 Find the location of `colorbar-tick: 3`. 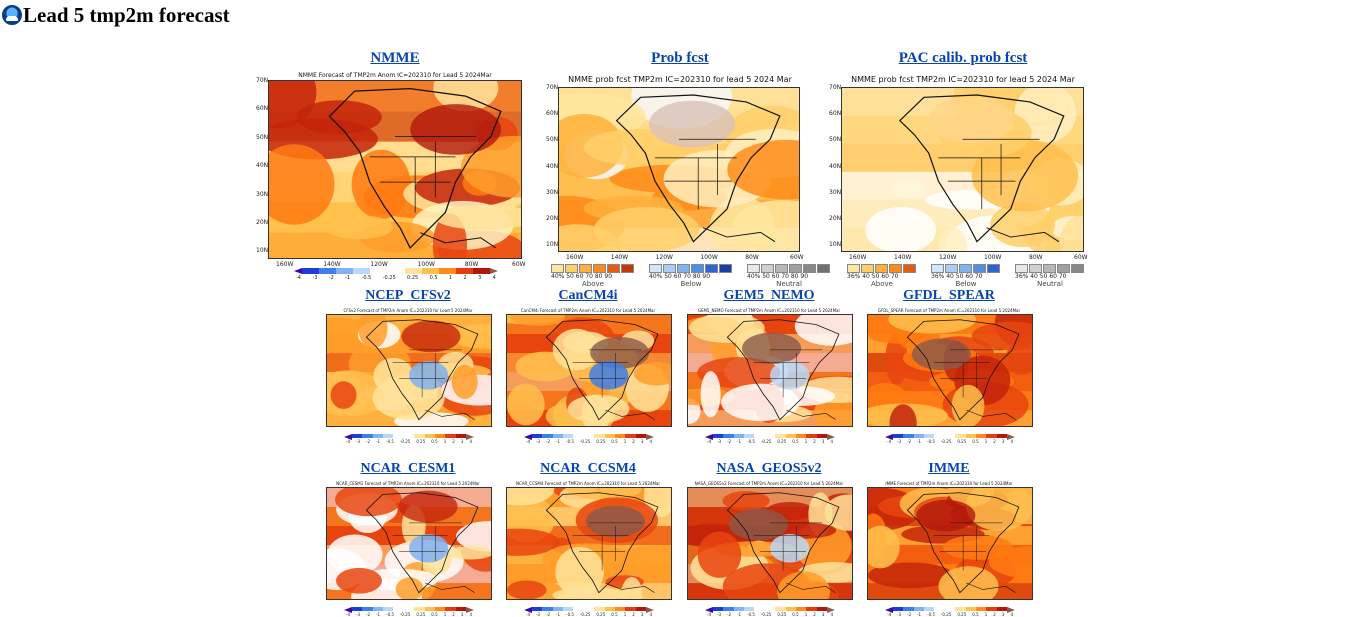

colorbar-tick: 3 is located at coordinates (462, 441).